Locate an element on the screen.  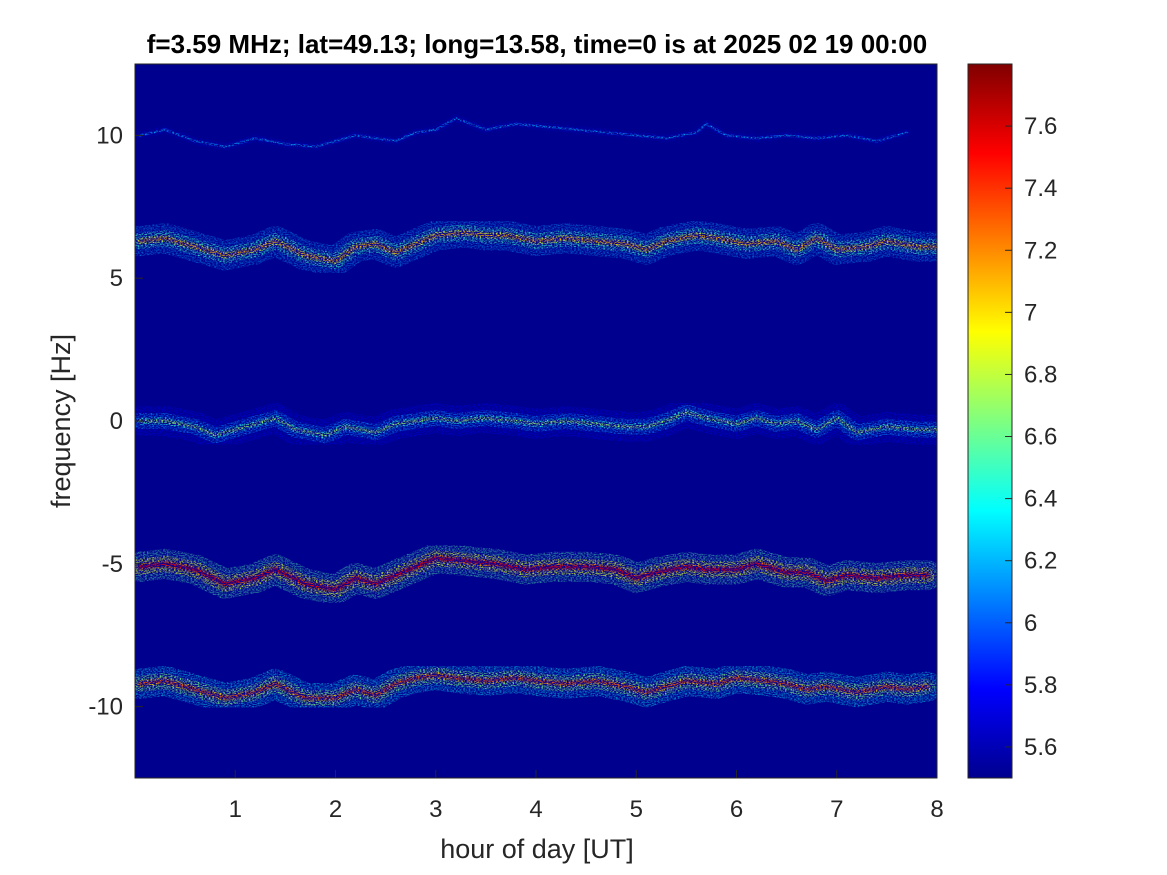
y-tick-label: 0 is located at coordinates (116, 421).